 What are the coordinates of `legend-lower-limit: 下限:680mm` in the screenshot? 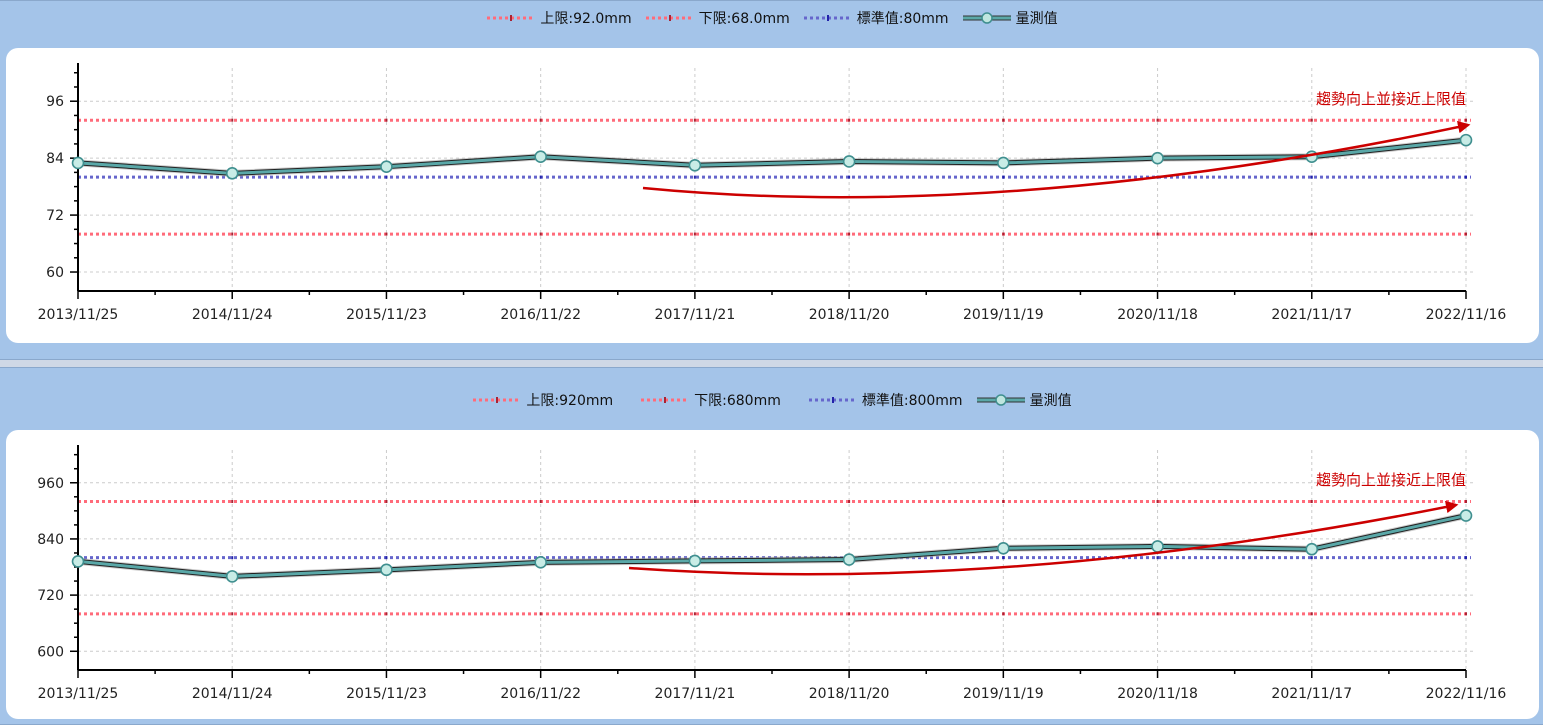 It's located at (710, 400).